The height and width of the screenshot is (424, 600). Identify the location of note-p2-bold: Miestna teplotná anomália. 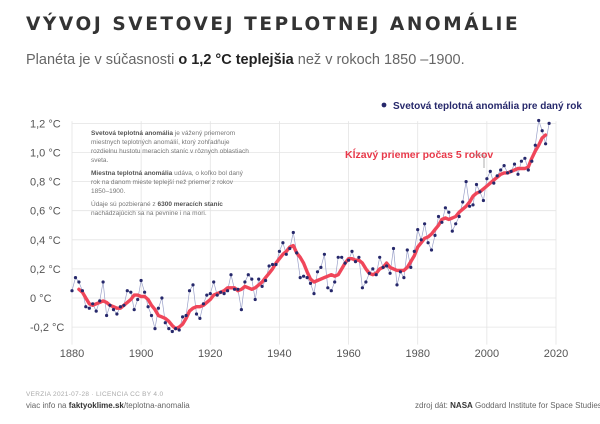
(132, 173).